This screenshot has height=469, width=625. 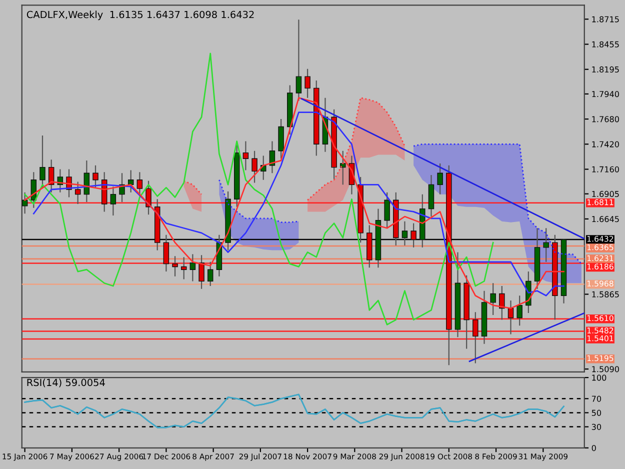 What do you see at coordinates (259, 201) in the screenshot?
I see `line-series` at bounding box center [259, 201].